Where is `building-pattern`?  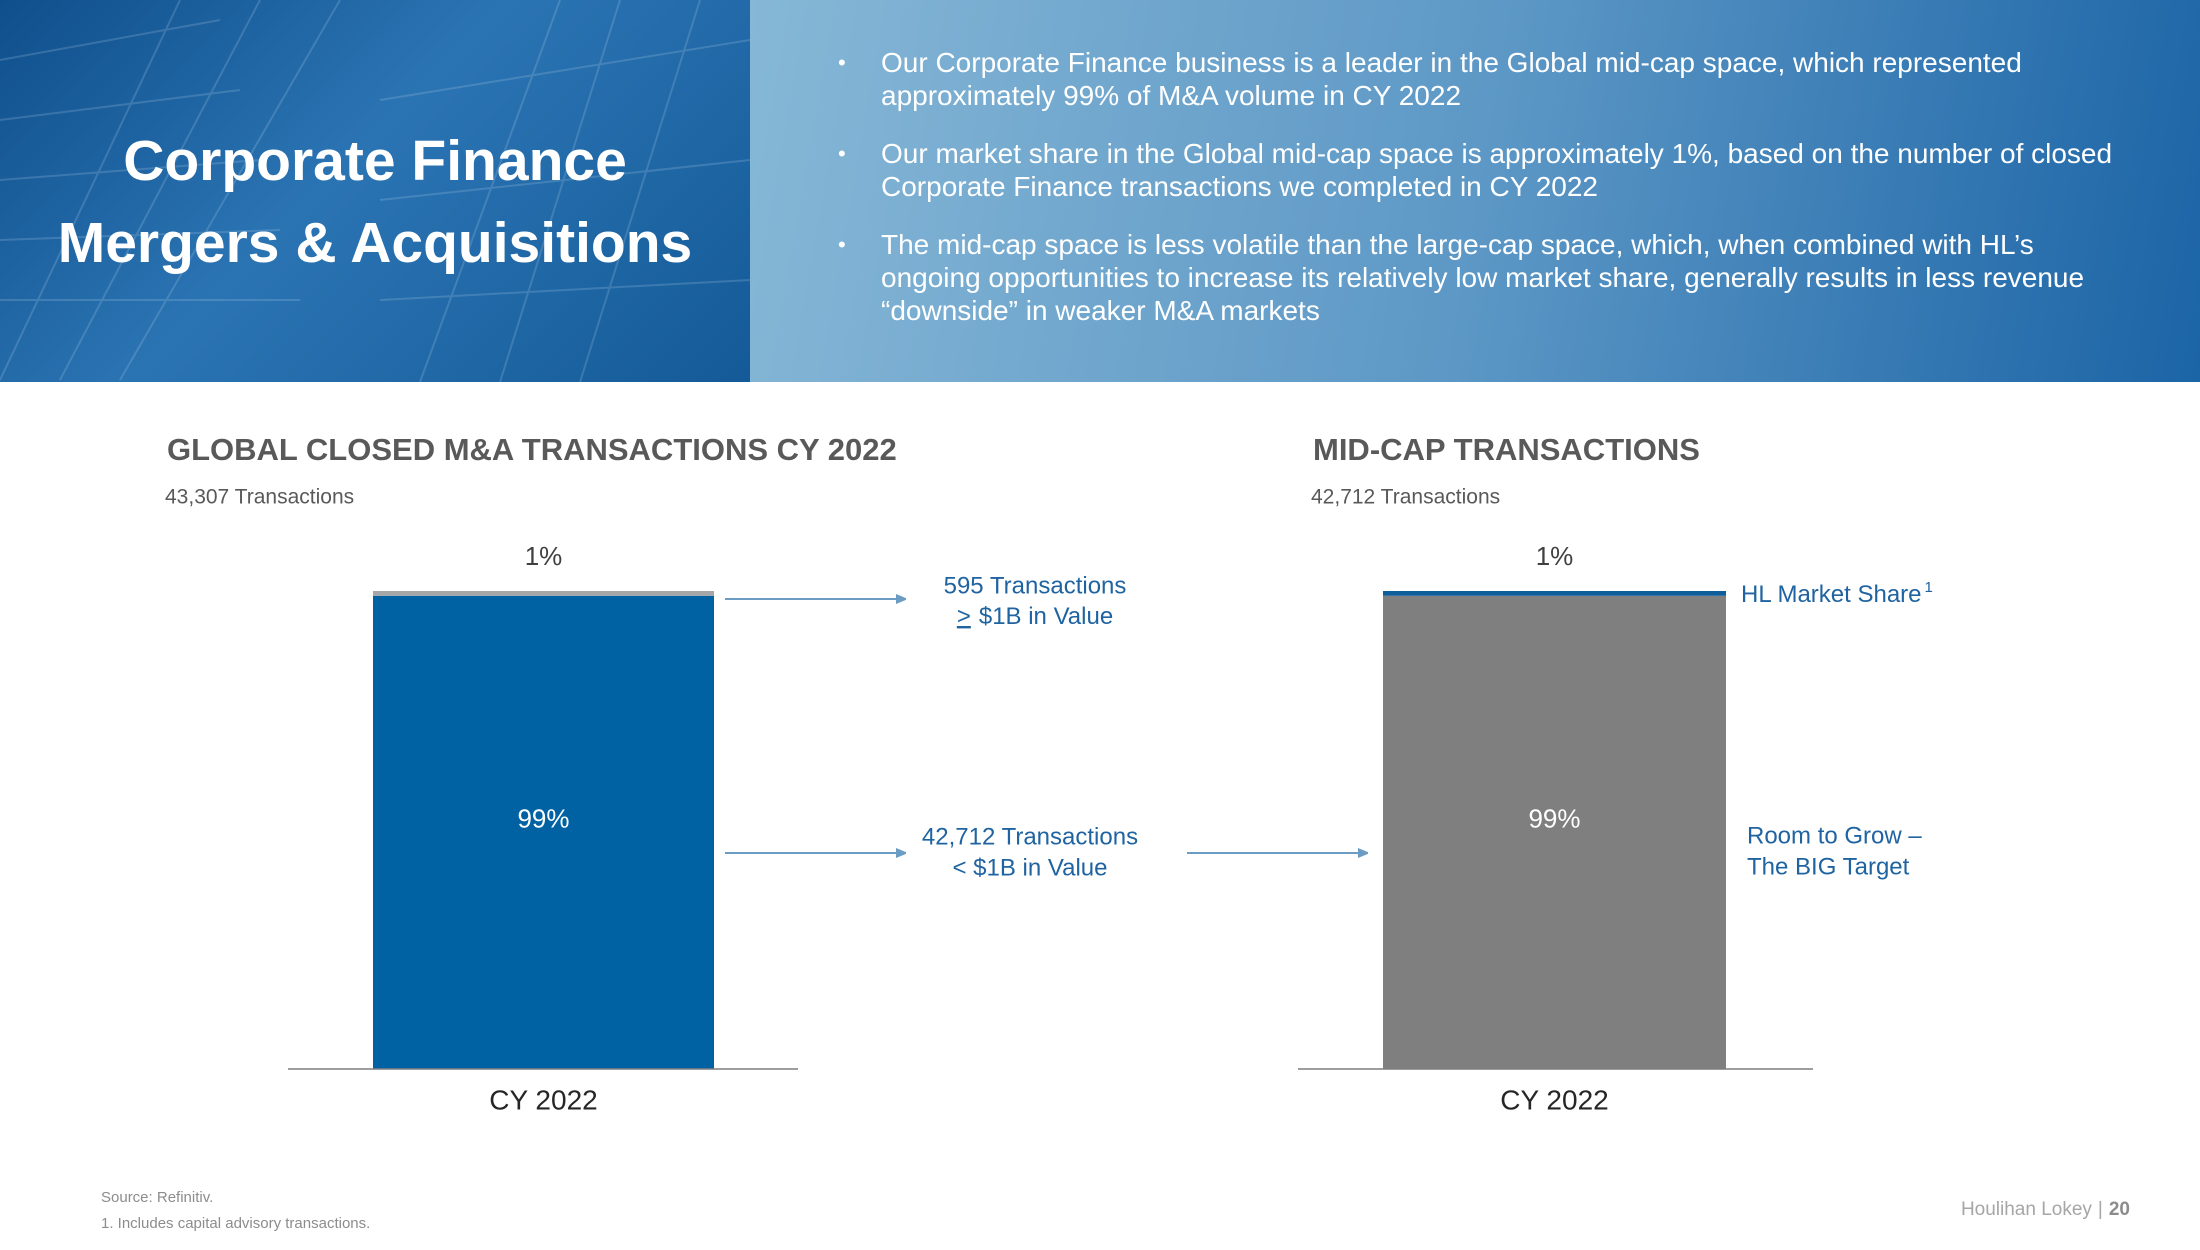
building-pattern is located at coordinates (375, 191).